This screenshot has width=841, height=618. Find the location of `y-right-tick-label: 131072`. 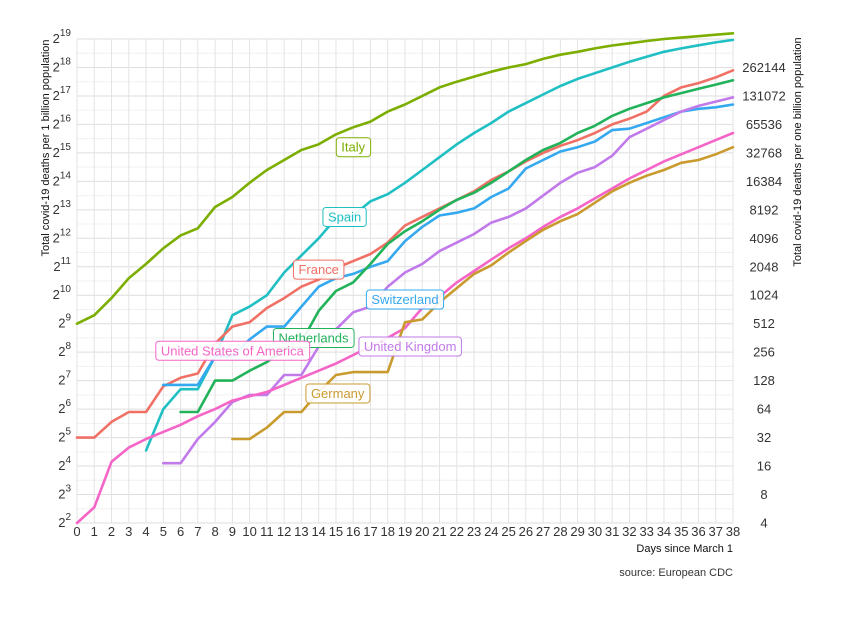

y-right-tick-label: 131072 is located at coordinates (763, 95).